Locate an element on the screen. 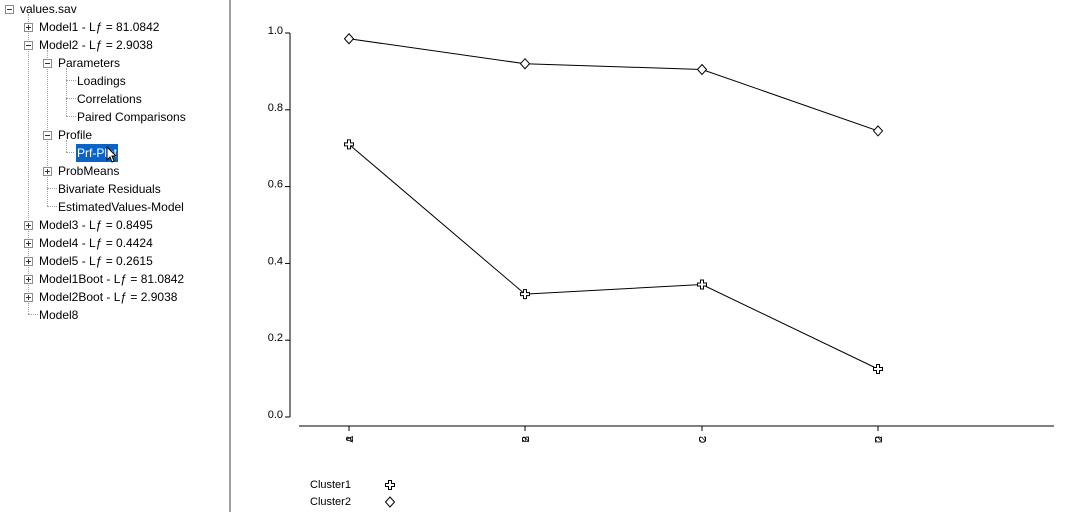  legend-cluster1: Cluster1 is located at coordinates (352, 485).